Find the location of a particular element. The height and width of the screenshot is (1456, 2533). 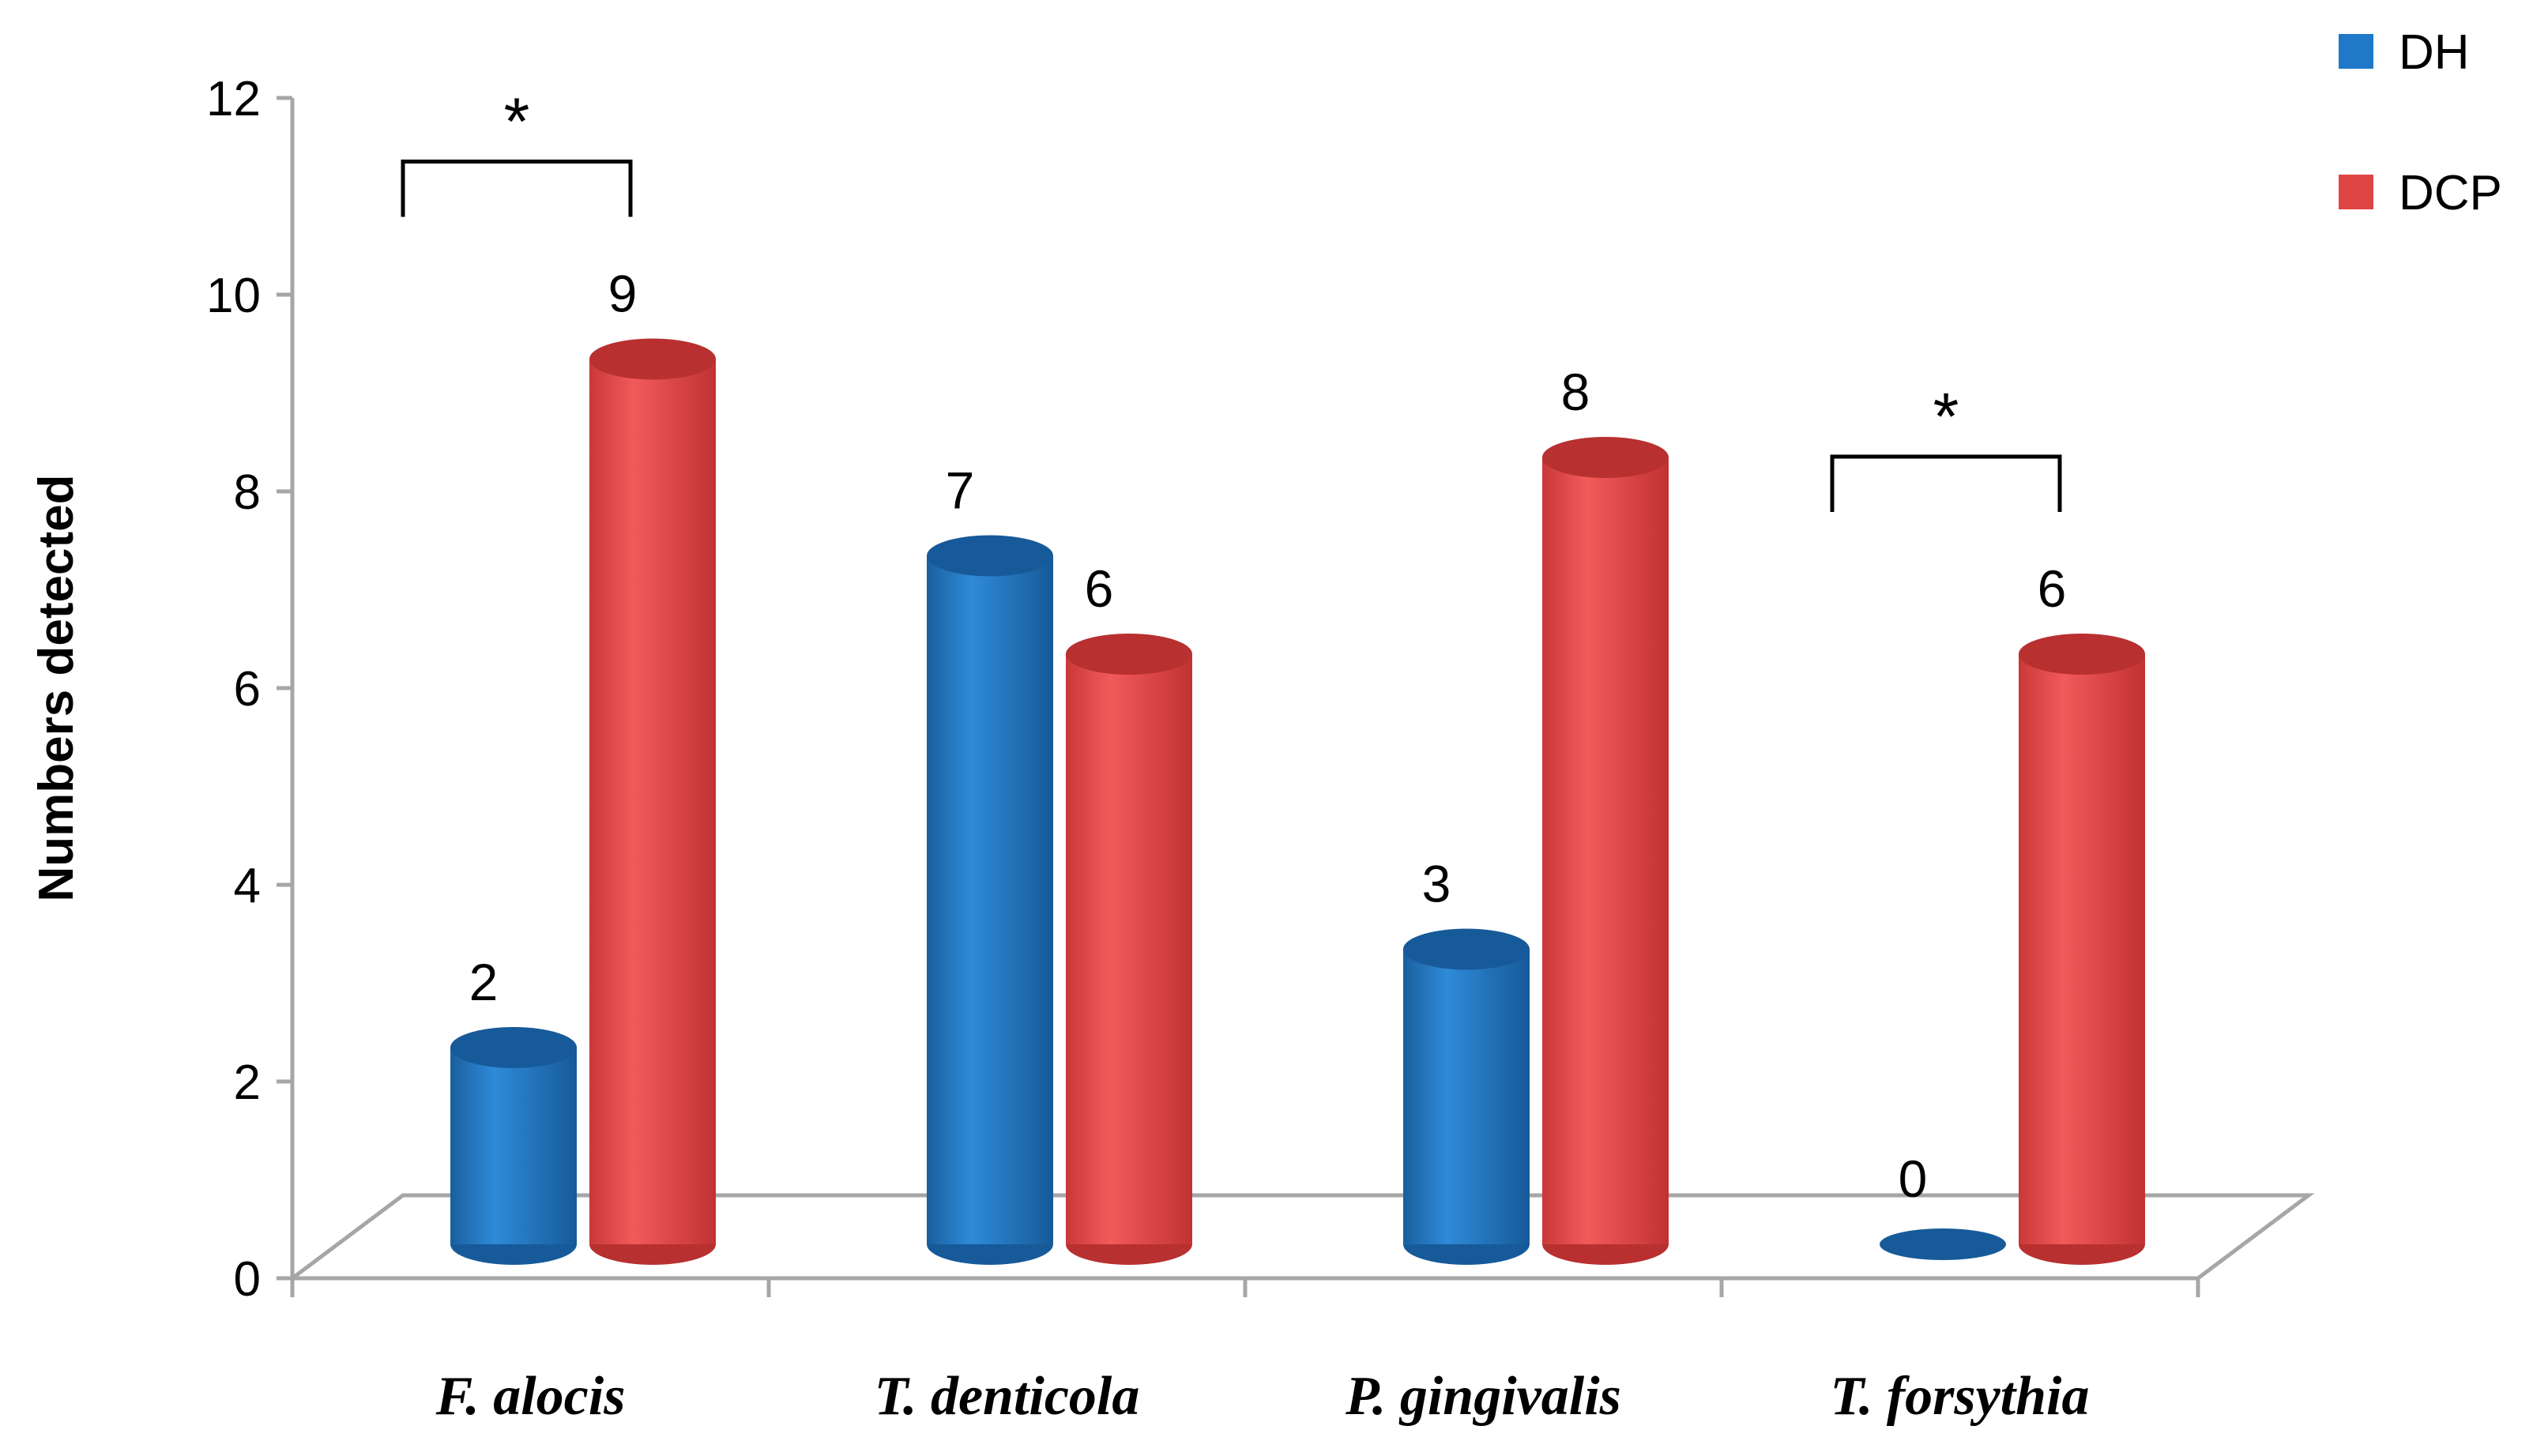

y-tick-label: 0 is located at coordinates (247, 1279).